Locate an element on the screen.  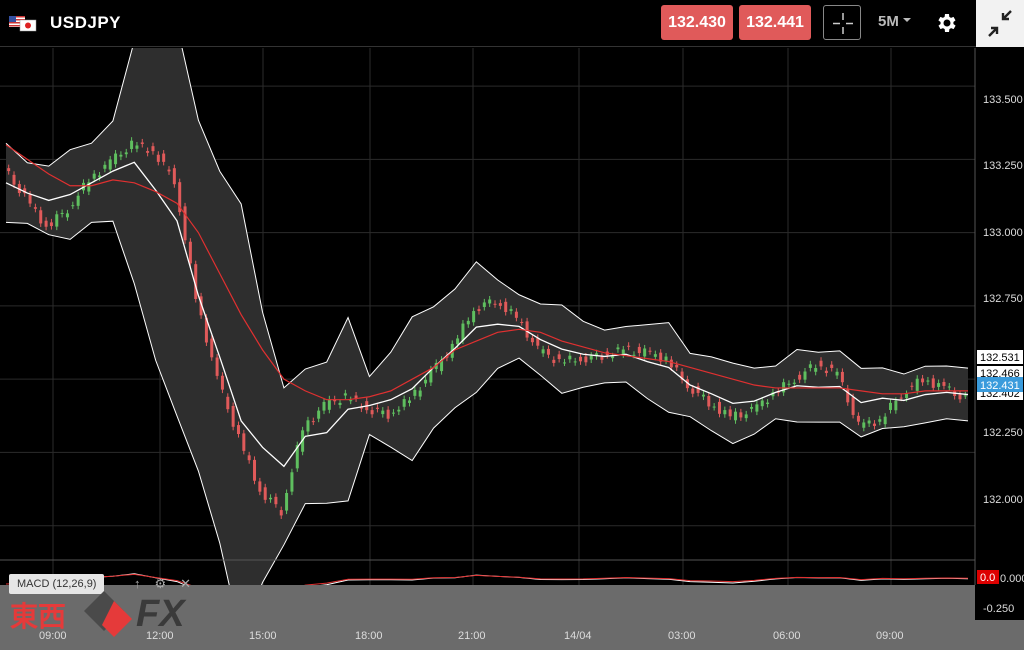
sell-price-button: 132.430 is located at coordinates (697, 22).